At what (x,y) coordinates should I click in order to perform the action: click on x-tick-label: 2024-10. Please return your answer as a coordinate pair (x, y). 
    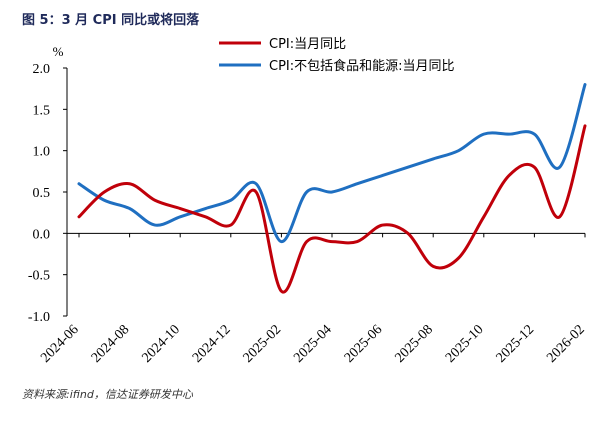
    Looking at the image, I should click on (161, 344).